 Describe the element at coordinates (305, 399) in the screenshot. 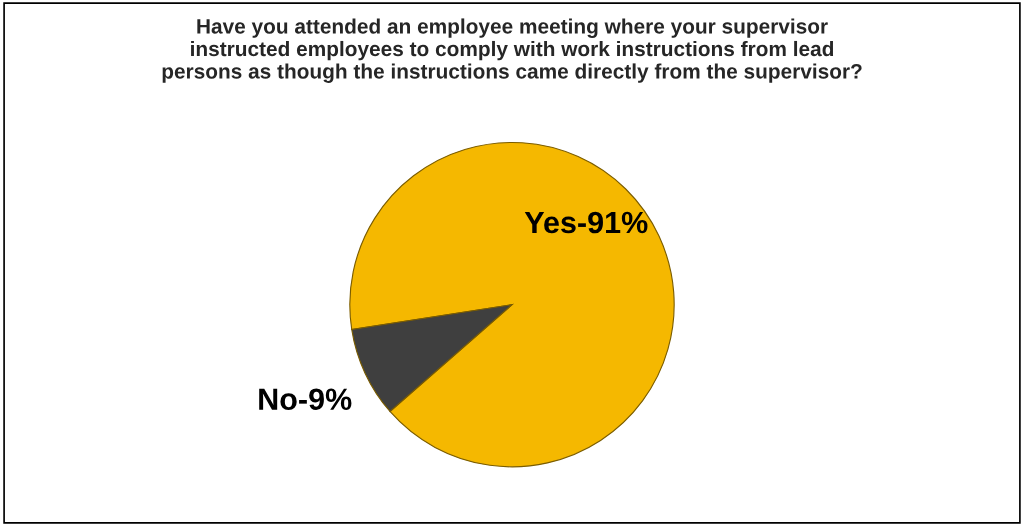

I see `slice-label: No-9%` at that location.